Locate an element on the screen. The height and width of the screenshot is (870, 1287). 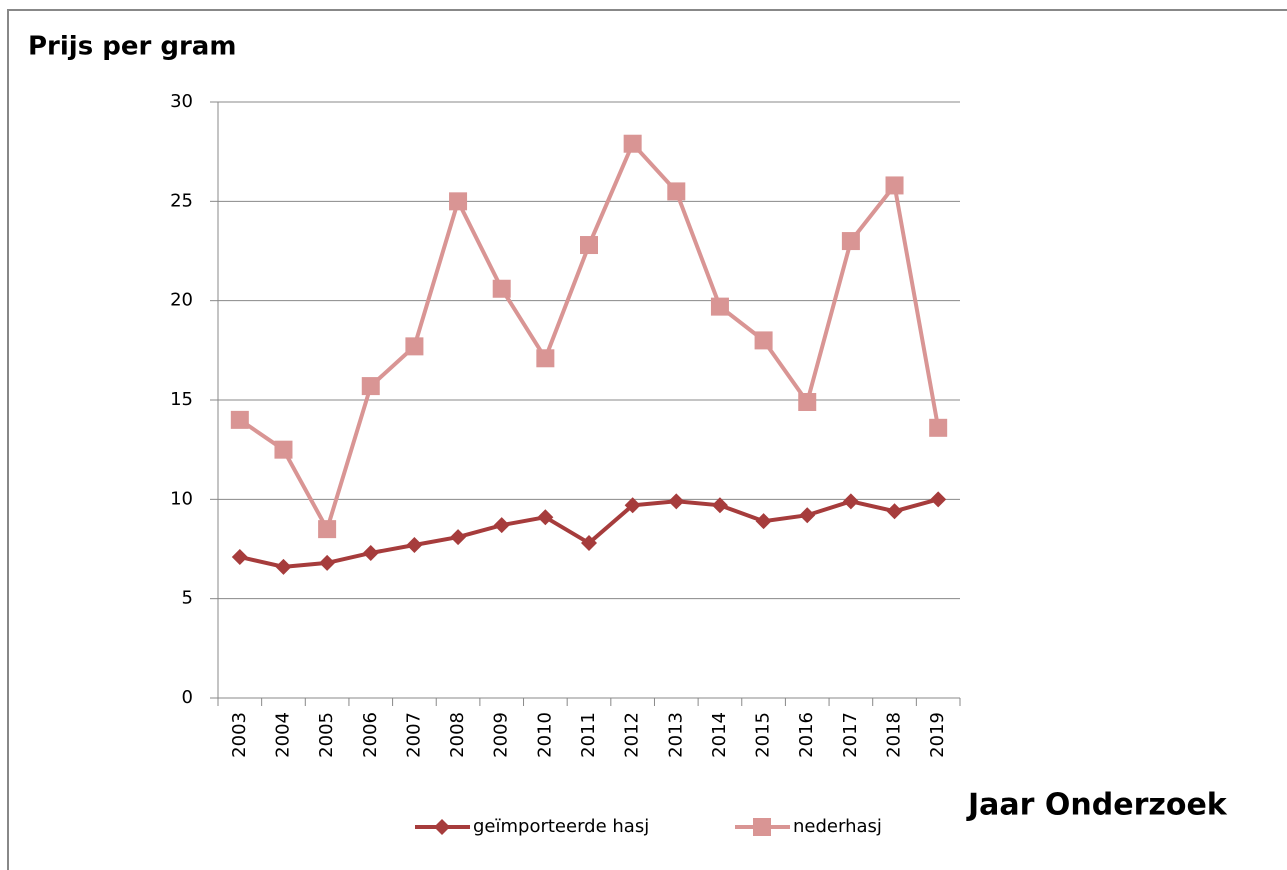
legend-label: nederhasj is located at coordinates (837, 826).